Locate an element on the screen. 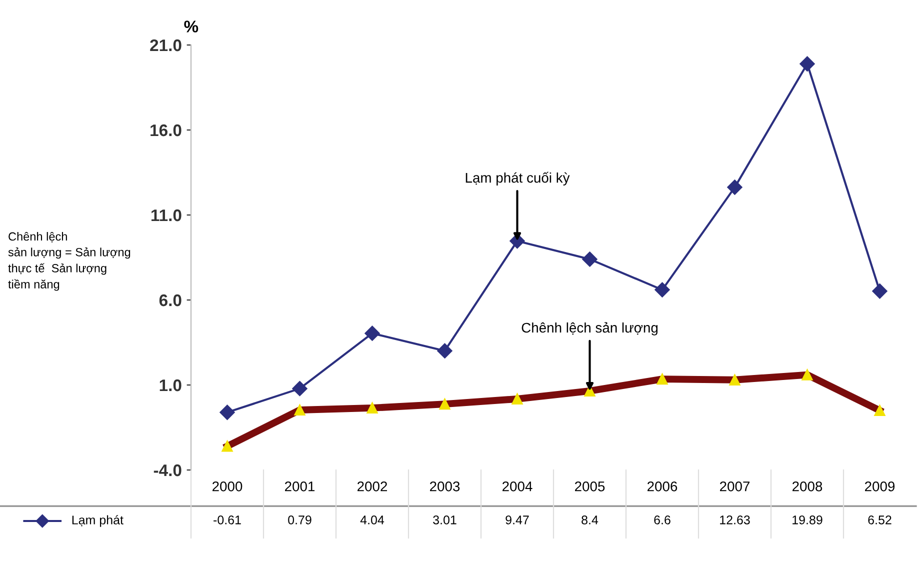 This screenshot has height=562, width=918. data-label: 3.01 is located at coordinates (444, 520).